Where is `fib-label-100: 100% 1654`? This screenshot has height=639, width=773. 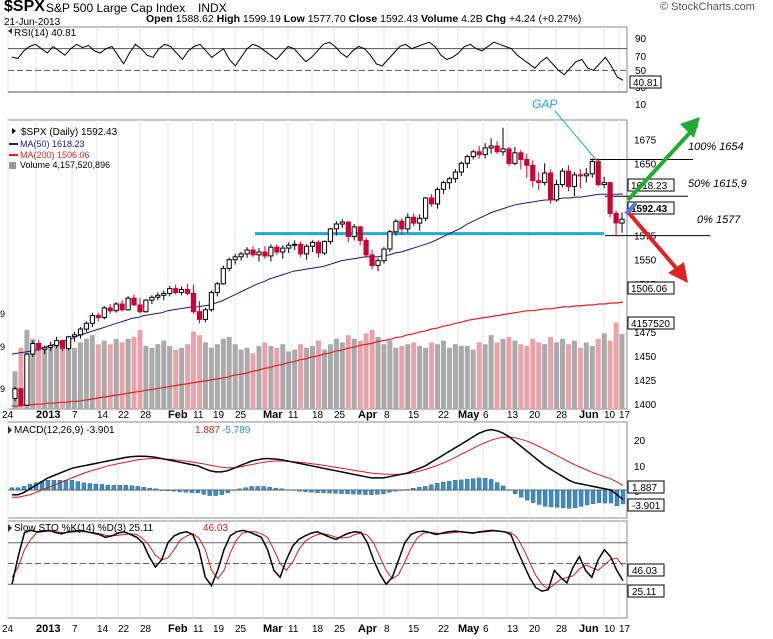 fib-label-100: 100% 1654 is located at coordinates (716, 147).